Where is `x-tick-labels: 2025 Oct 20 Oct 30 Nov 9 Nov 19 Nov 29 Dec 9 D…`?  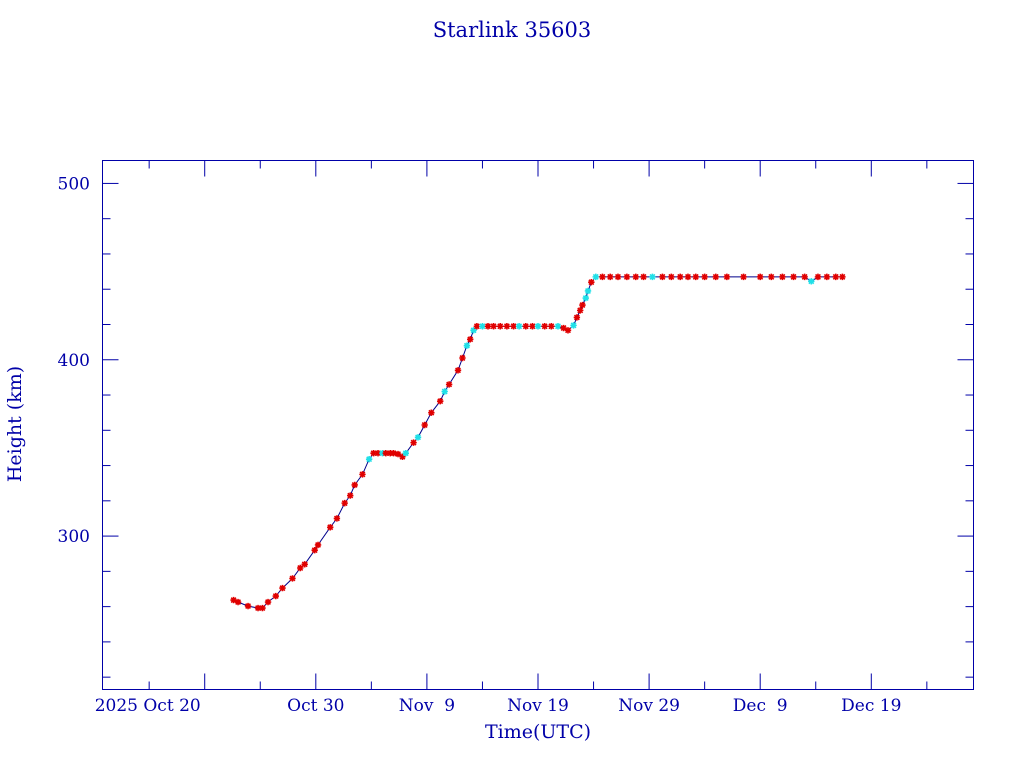 x-tick-labels: 2025 Oct 20 Oct 30 Nov 9 Nov 19 Nov 29 Dec 9 D… is located at coordinates (498, 706).